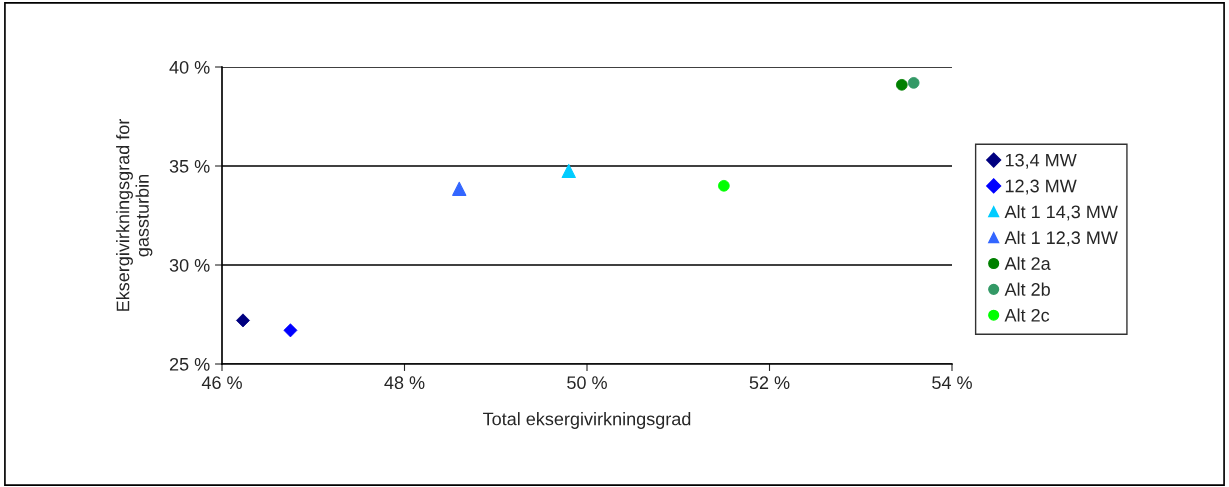  Describe the element at coordinates (1027, 289) in the screenshot. I see `legend-label: Alt 2b` at that location.